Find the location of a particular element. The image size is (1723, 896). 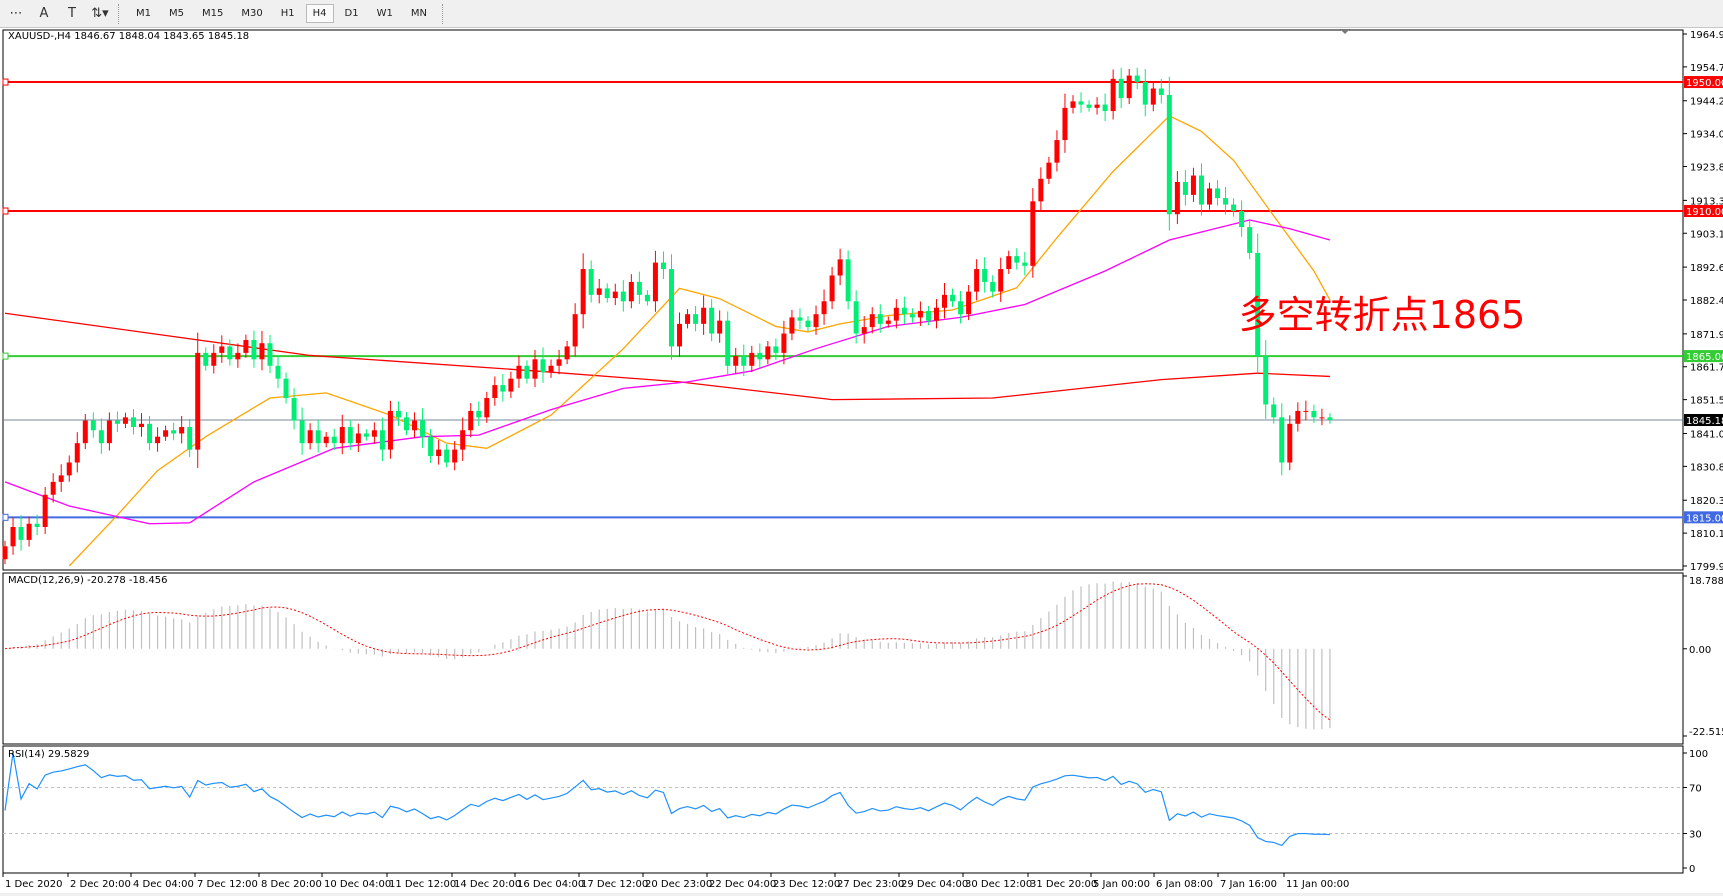

timeframe-w1-button: W1 is located at coordinates (384, 13).